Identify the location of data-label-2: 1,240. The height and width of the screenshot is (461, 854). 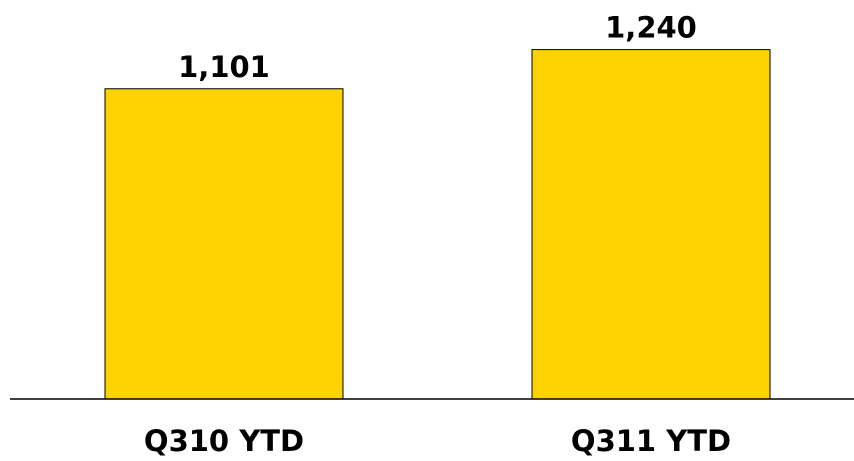
(651, 28).